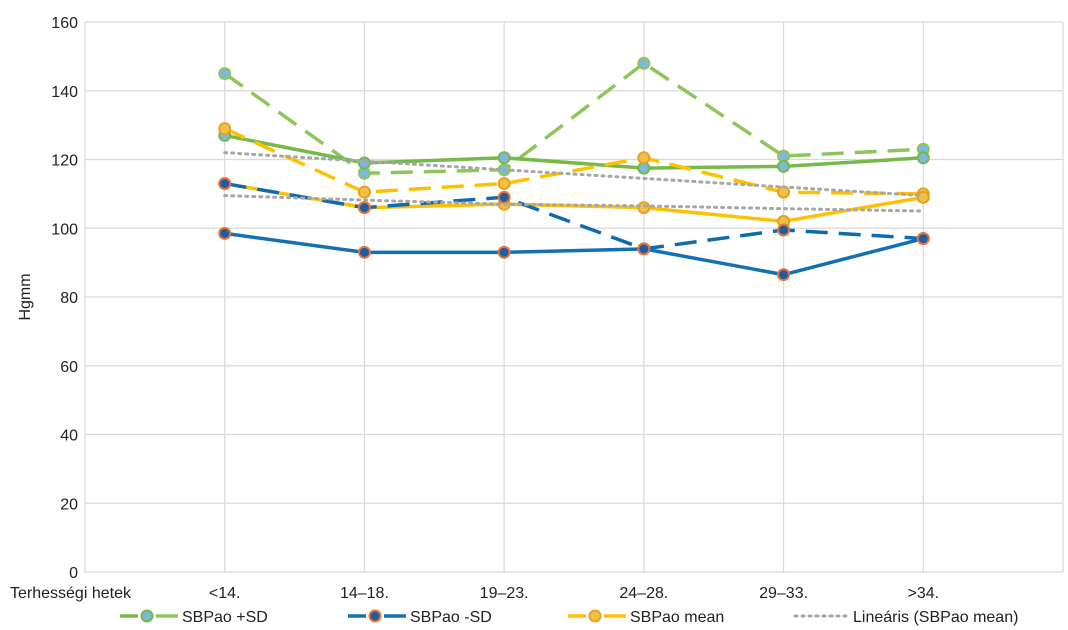 This screenshot has height=630, width=1068. What do you see at coordinates (935, 617) in the screenshot?
I see `legend-label: Lineáris (SBPao mean)` at bounding box center [935, 617].